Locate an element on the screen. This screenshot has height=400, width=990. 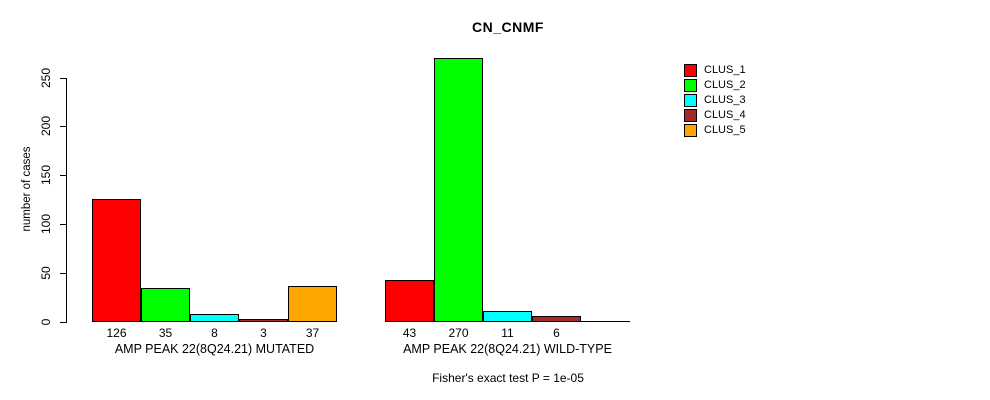
y-tick-label: 200 is located at coordinates (46, 126).